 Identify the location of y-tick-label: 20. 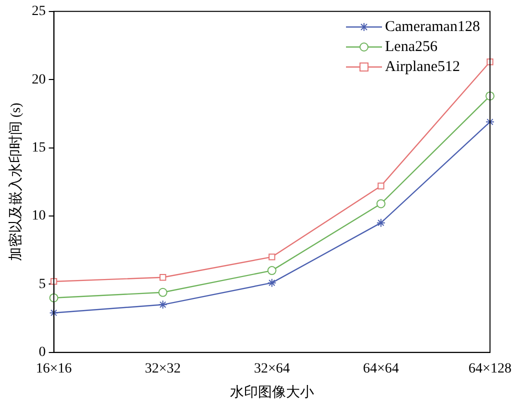
(39, 80).